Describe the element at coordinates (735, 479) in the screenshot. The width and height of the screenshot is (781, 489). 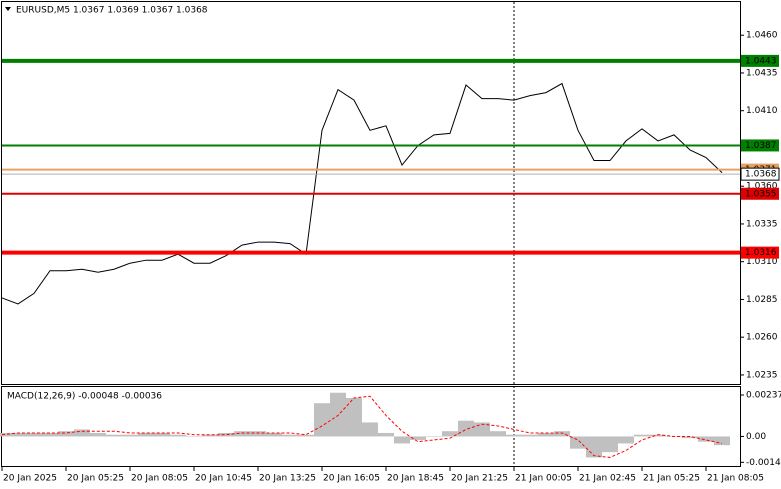
I see `x-tick-label: 21 Jan 08:05` at that location.